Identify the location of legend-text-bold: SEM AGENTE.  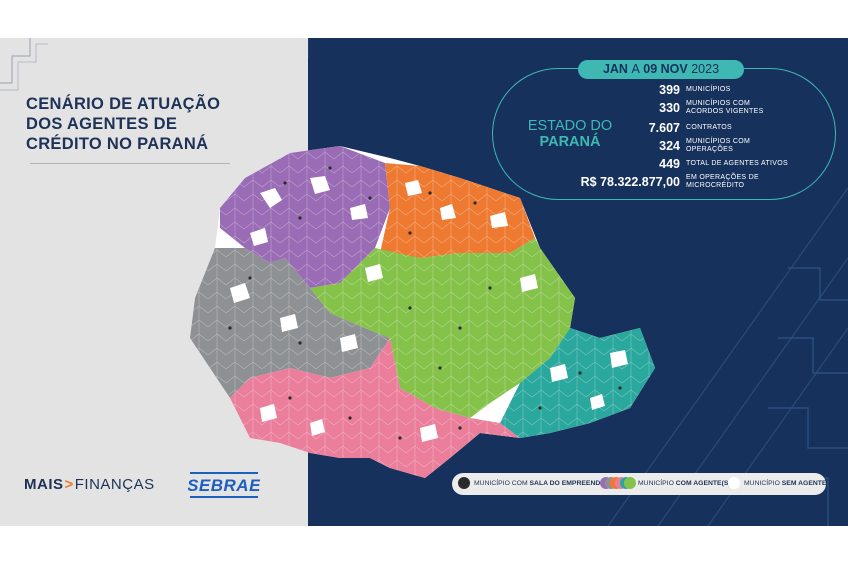
(804, 483).